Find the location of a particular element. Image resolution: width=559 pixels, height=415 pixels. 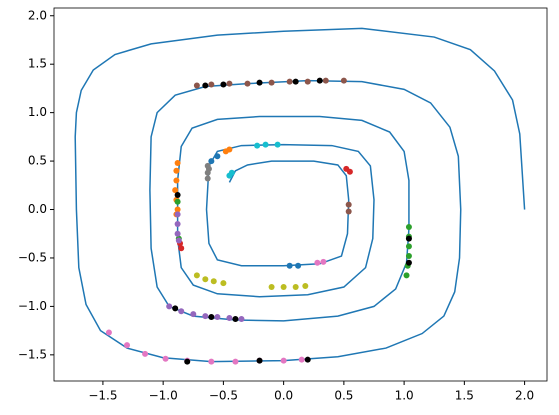

y-tick-label: −1.5 is located at coordinates (32, 354).